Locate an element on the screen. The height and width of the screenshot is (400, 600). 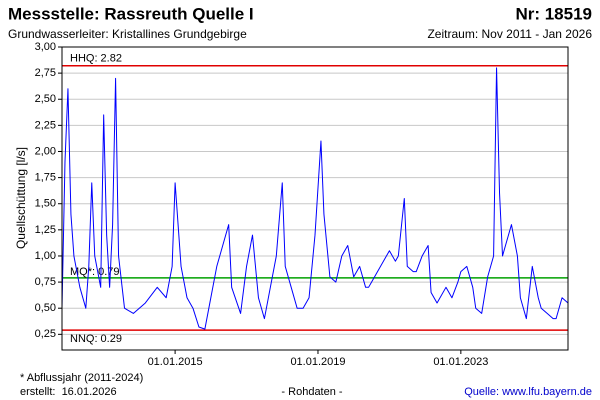
reference-label: HHQ: 2.82 is located at coordinates (96, 59).